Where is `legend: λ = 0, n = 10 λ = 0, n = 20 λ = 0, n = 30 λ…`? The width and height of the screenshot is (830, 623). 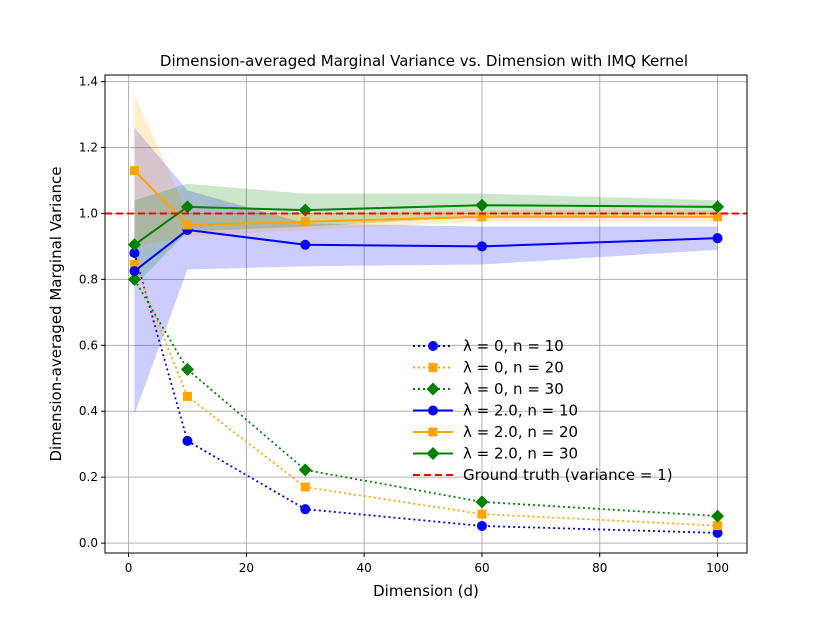 legend: λ = 0, n = 10 λ = 0, n = 20 λ = 0, n = 30 λ… is located at coordinates (543, 410).